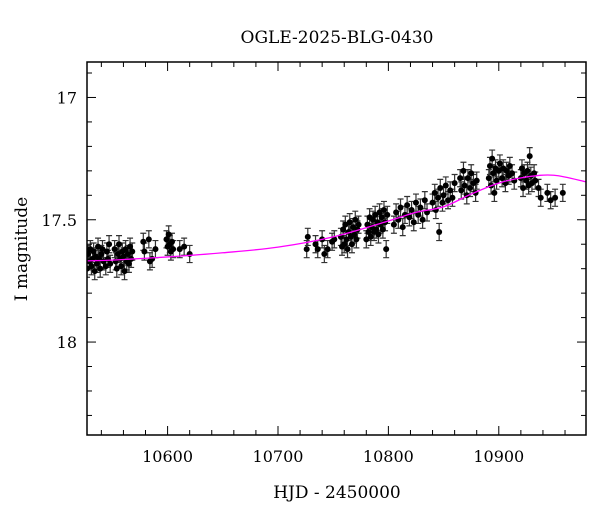  Describe the element at coordinates (59, 220) in the screenshot. I see `y-tick-label: 17.5` at that location.